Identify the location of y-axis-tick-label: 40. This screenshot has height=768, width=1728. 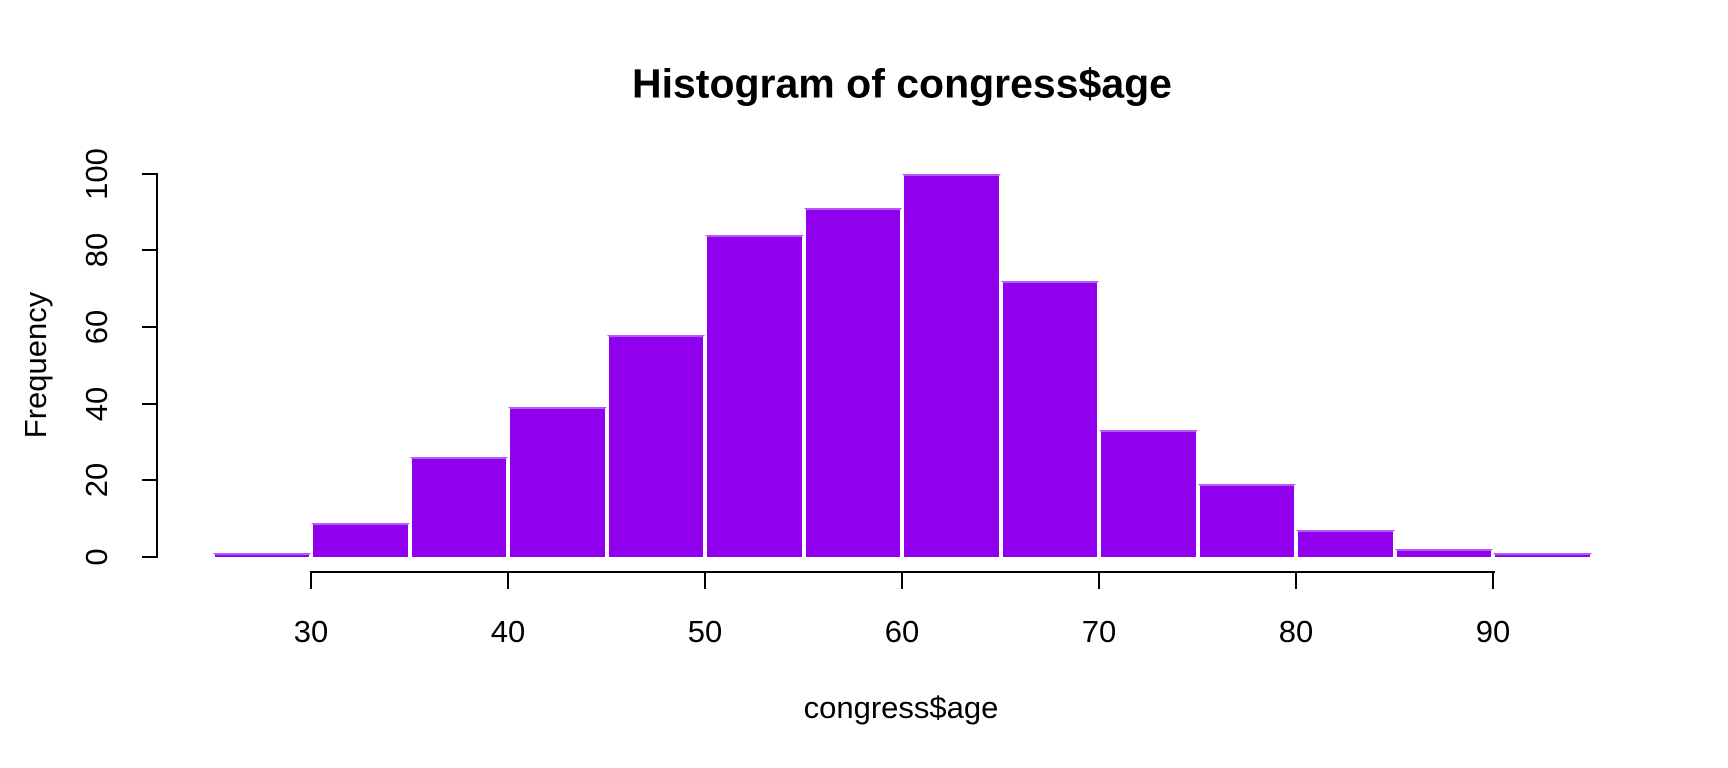
(96, 403).